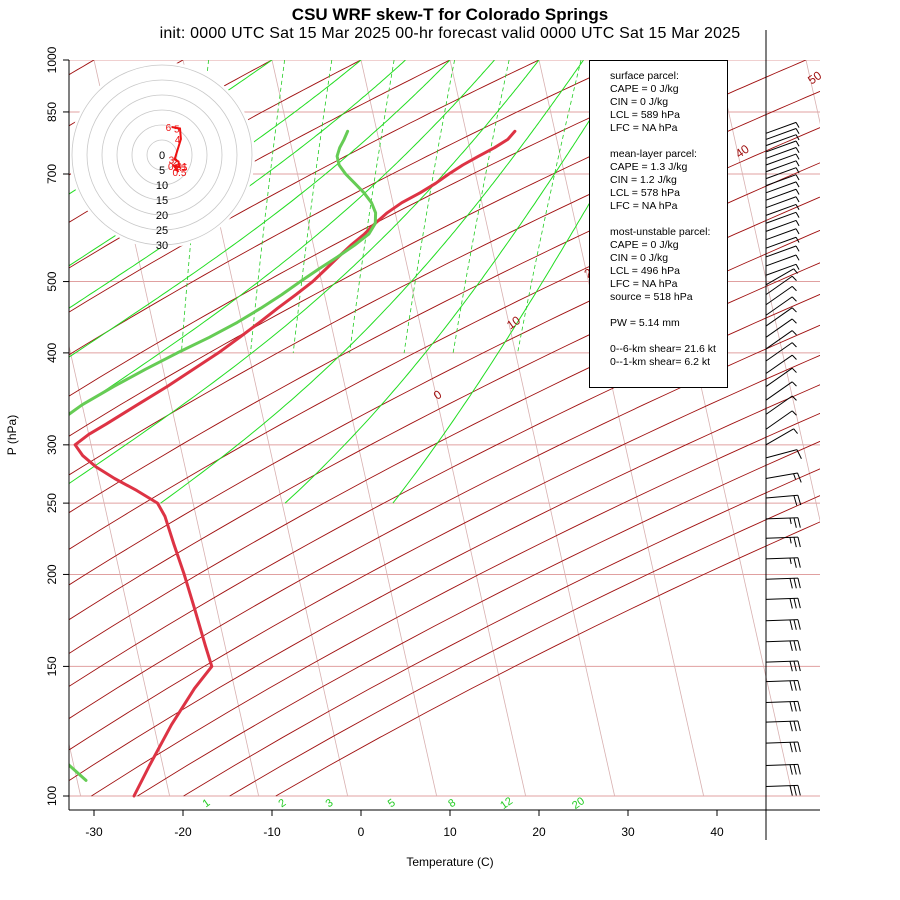 Image resolution: width=900 pixels, height=900 pixels. Describe the element at coordinates (183, 832) in the screenshot. I see `x-tick-label: -20` at that location.